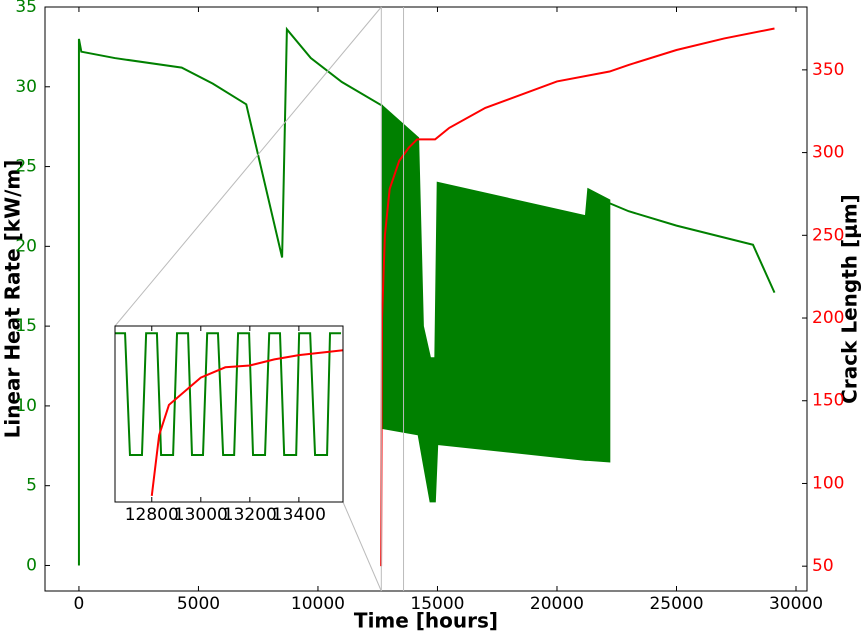 The width and height of the screenshot is (865, 634). Describe the element at coordinates (26, 326) in the screenshot. I see `y-tick-label: 15` at that location.